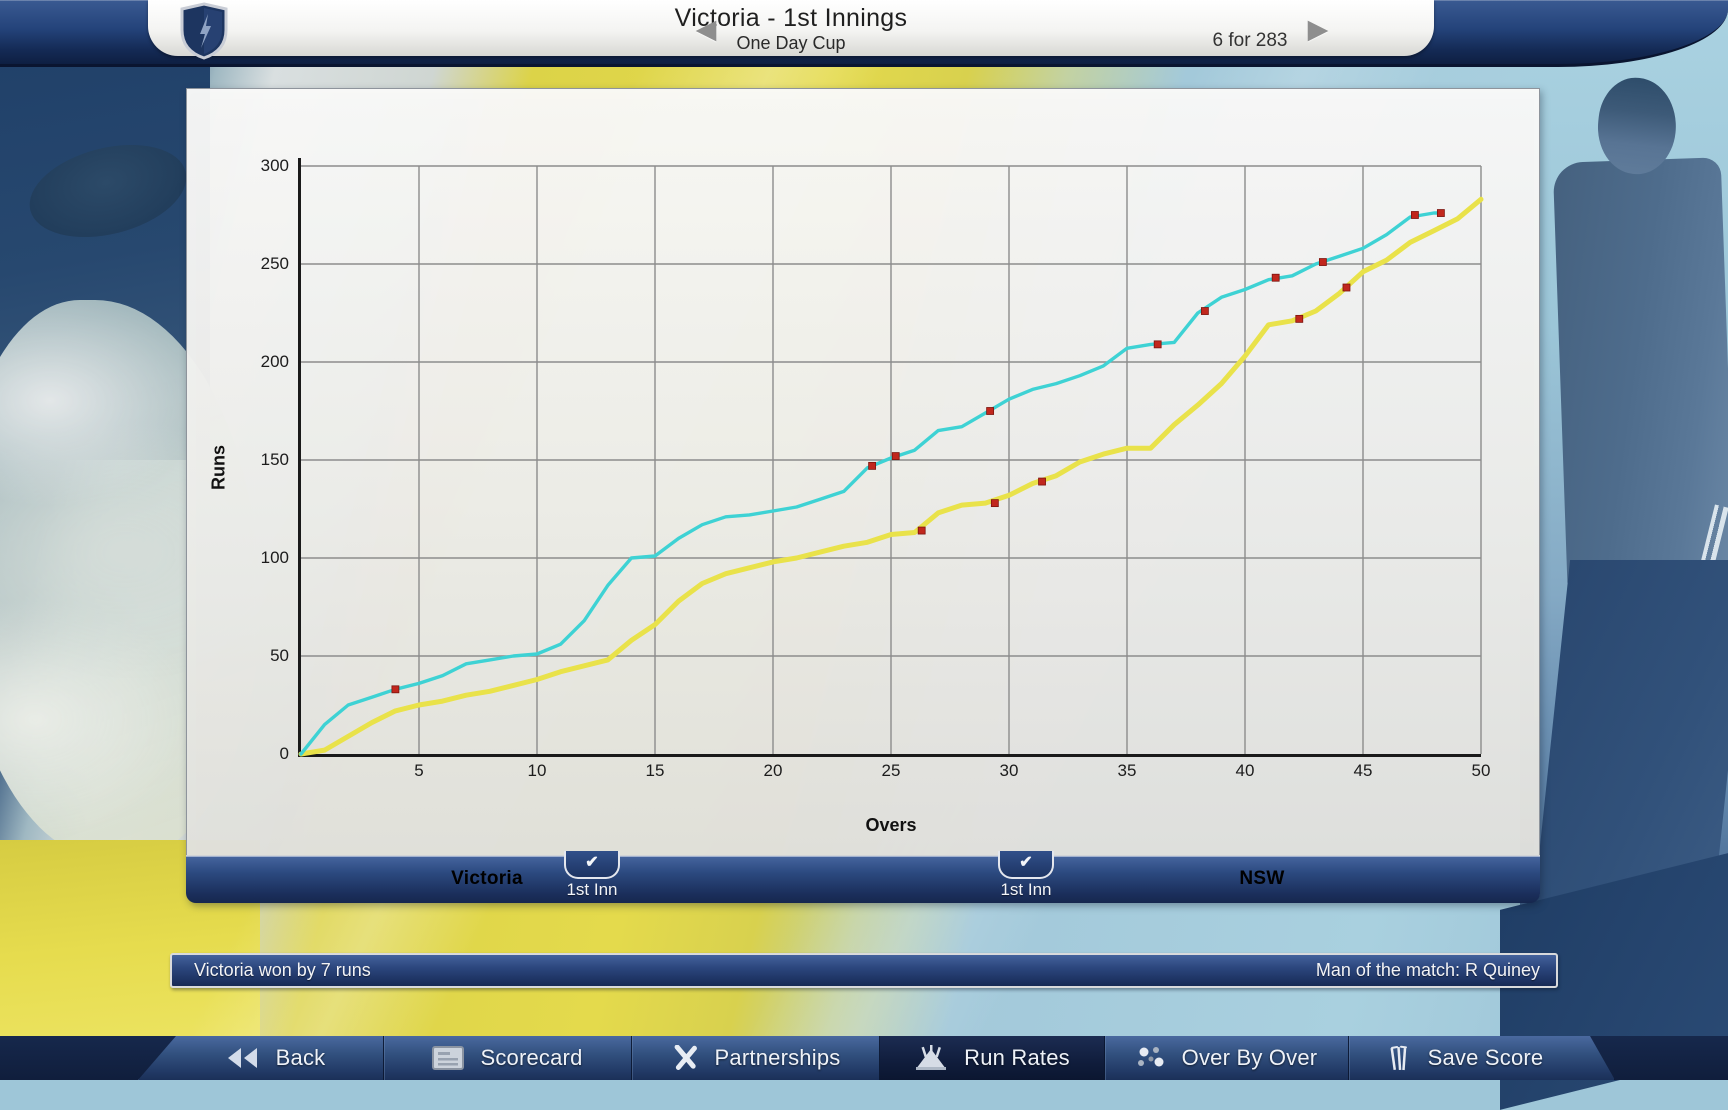  What do you see at coordinates (1398, 1058) in the screenshot?
I see `stumps-icon` at bounding box center [1398, 1058].